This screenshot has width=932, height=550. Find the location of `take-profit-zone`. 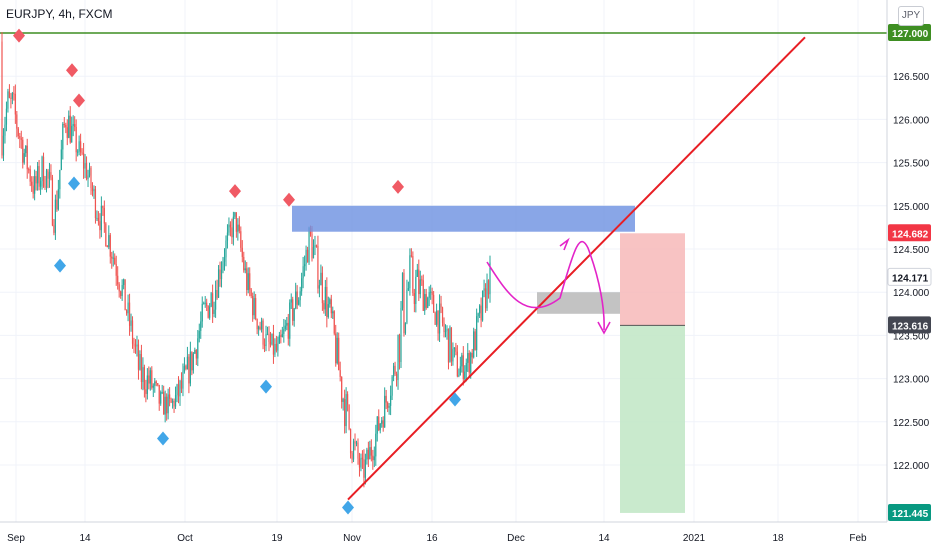

take-profit-zone is located at coordinates (652, 419).